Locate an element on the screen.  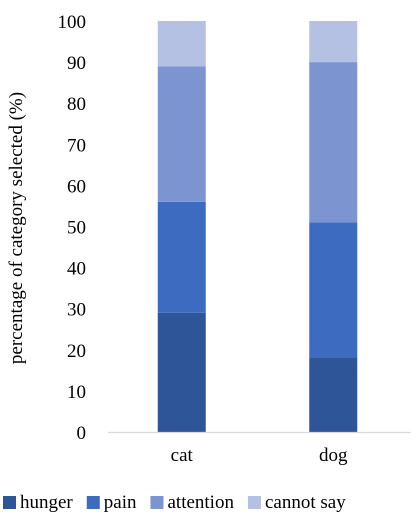
x-tick-label-dog: dog is located at coordinates (333, 455).